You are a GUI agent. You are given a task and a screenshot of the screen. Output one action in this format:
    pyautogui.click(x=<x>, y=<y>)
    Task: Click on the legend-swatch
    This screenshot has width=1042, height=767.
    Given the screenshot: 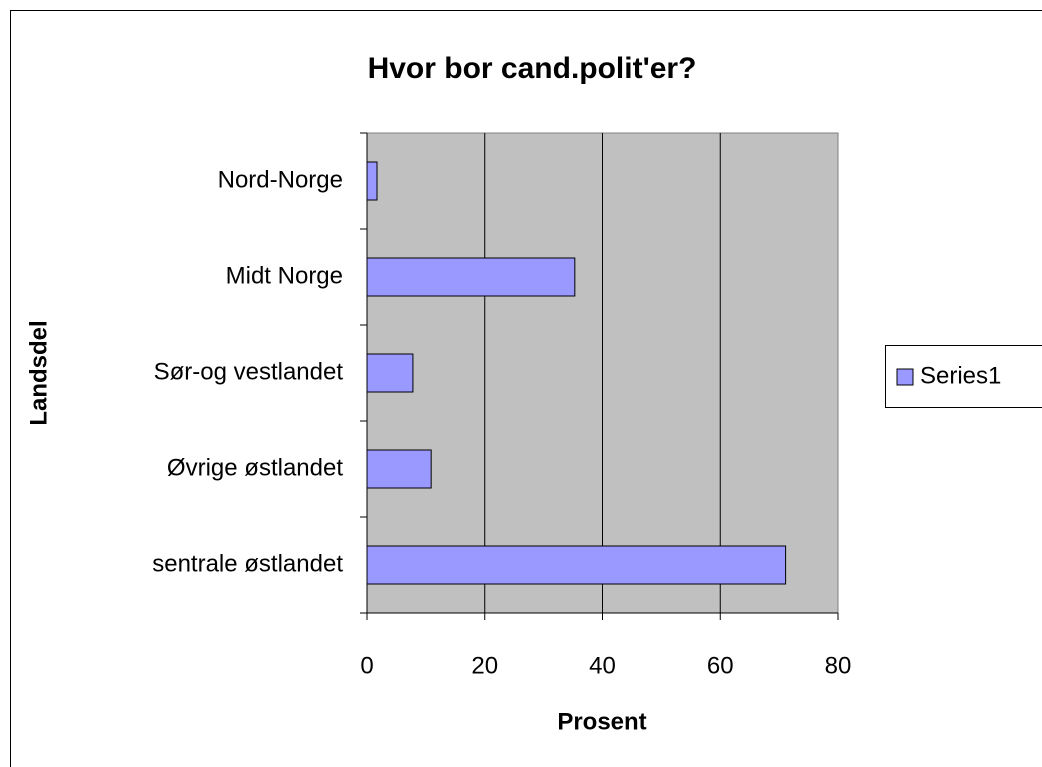 What is the action you would take?
    pyautogui.click(x=905, y=377)
    